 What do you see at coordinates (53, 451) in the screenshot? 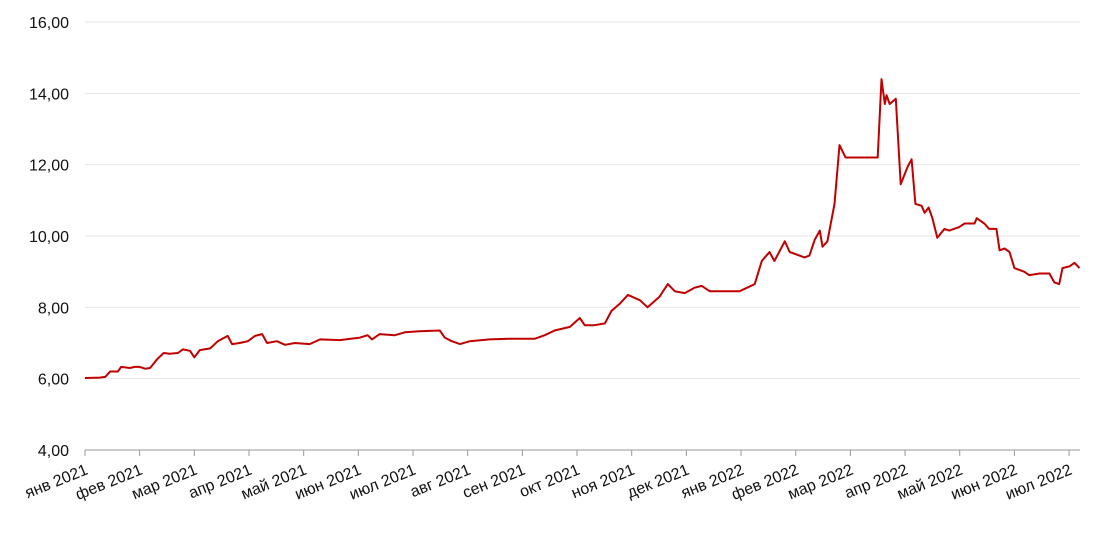
I see `y-tick-label: 4,00` at bounding box center [53, 451].